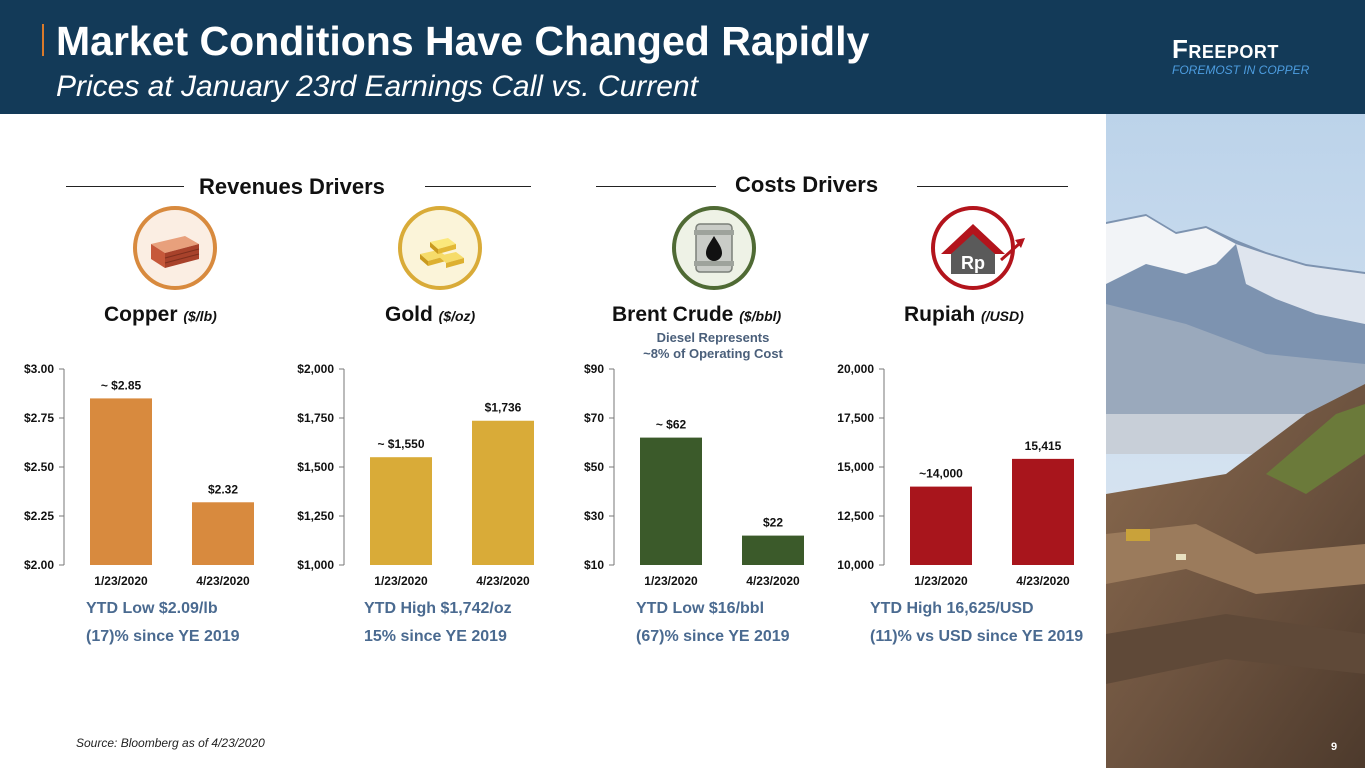 This screenshot has width=1365, height=768. I want to click on data-label: $1,736, so click(503, 408).